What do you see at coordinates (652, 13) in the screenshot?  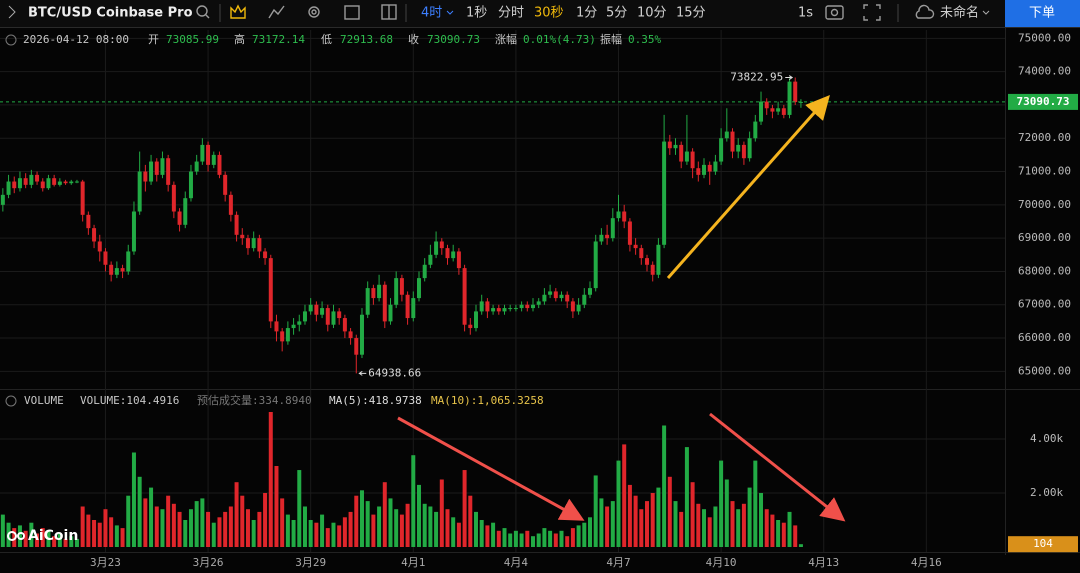 I see `interval: 10分` at bounding box center [652, 13].